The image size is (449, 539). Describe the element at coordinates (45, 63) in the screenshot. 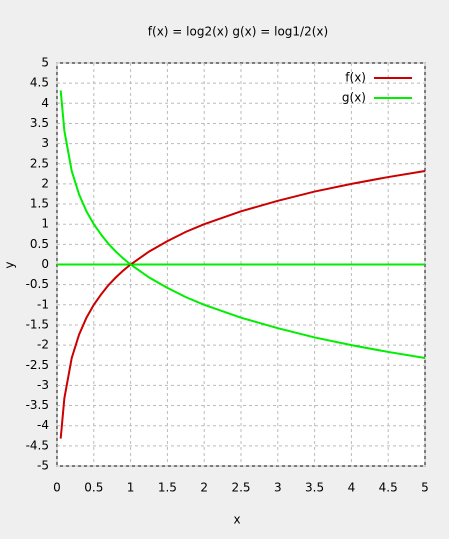

I see `y-tick-label: 5` at that location.